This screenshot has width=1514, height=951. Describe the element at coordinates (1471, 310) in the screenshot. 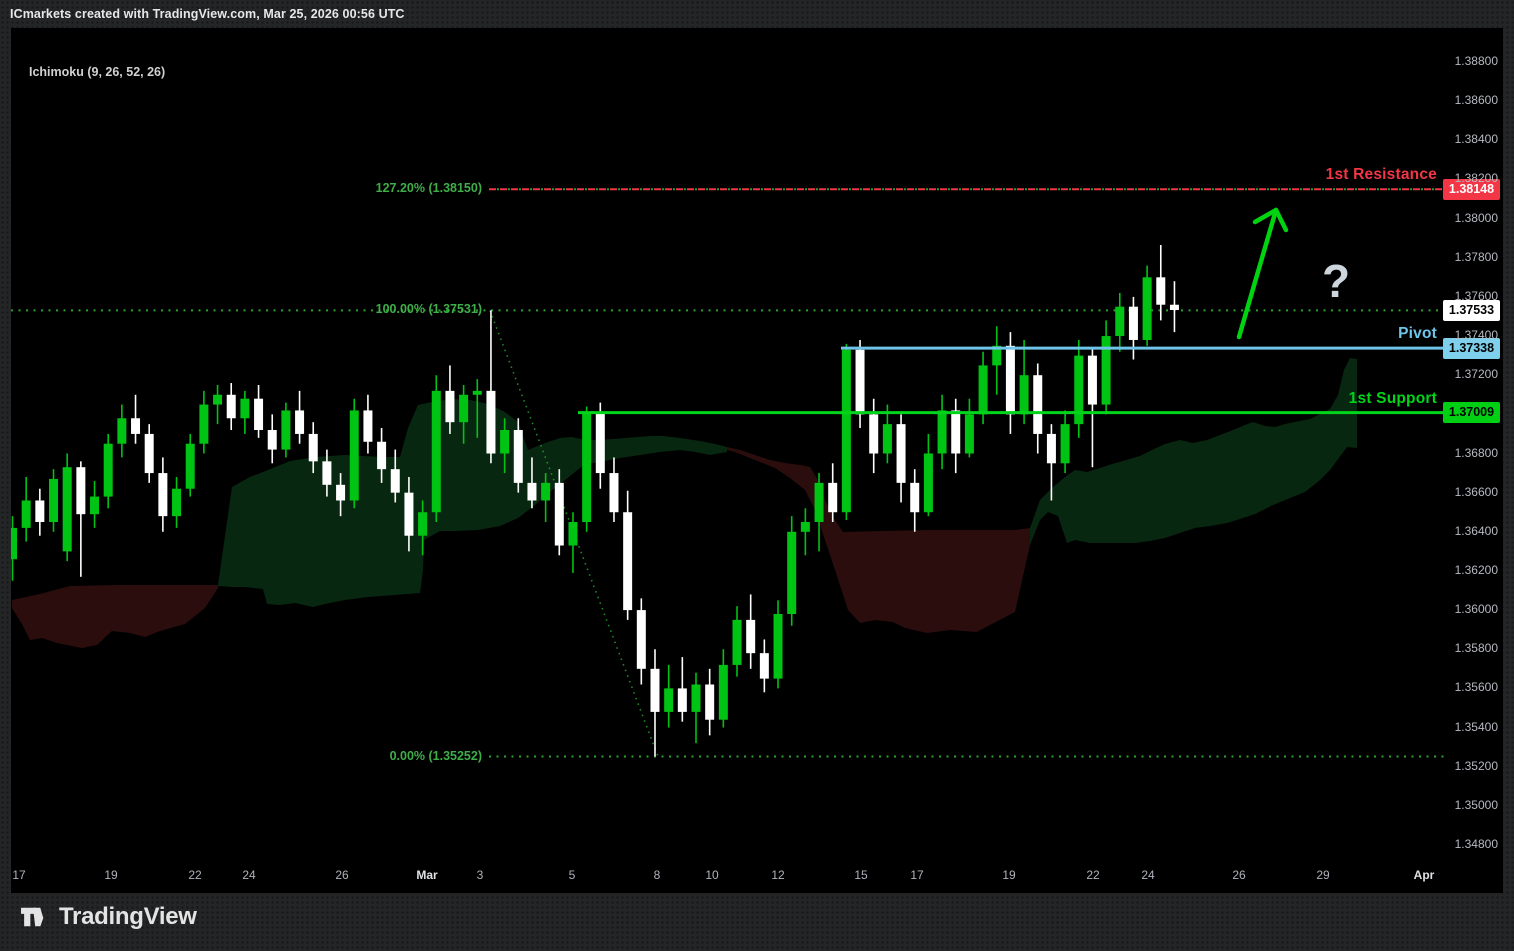

I see `last-price-badge: 1.37533` at that location.